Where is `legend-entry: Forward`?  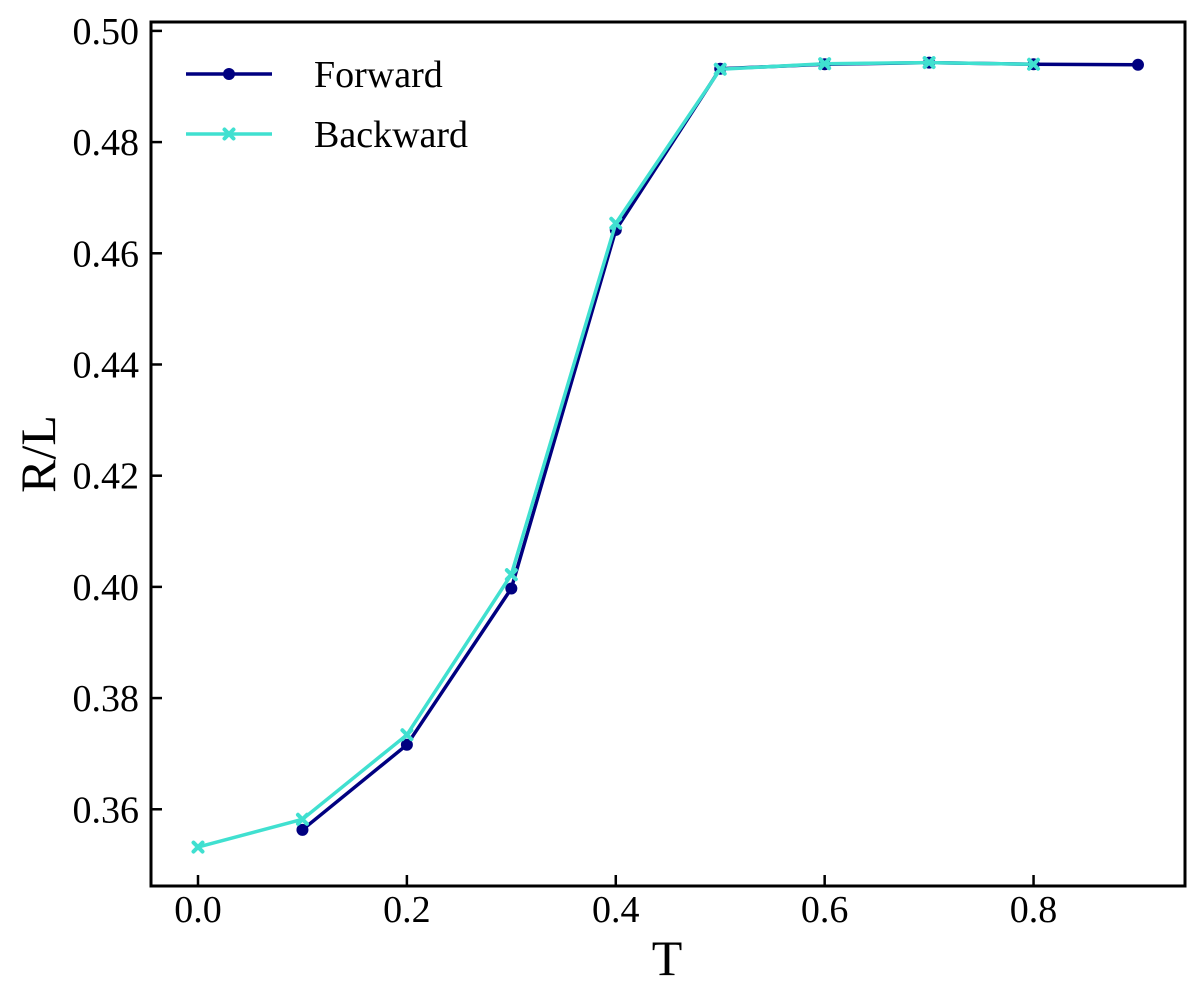 legend-entry: Forward is located at coordinates (314, 75).